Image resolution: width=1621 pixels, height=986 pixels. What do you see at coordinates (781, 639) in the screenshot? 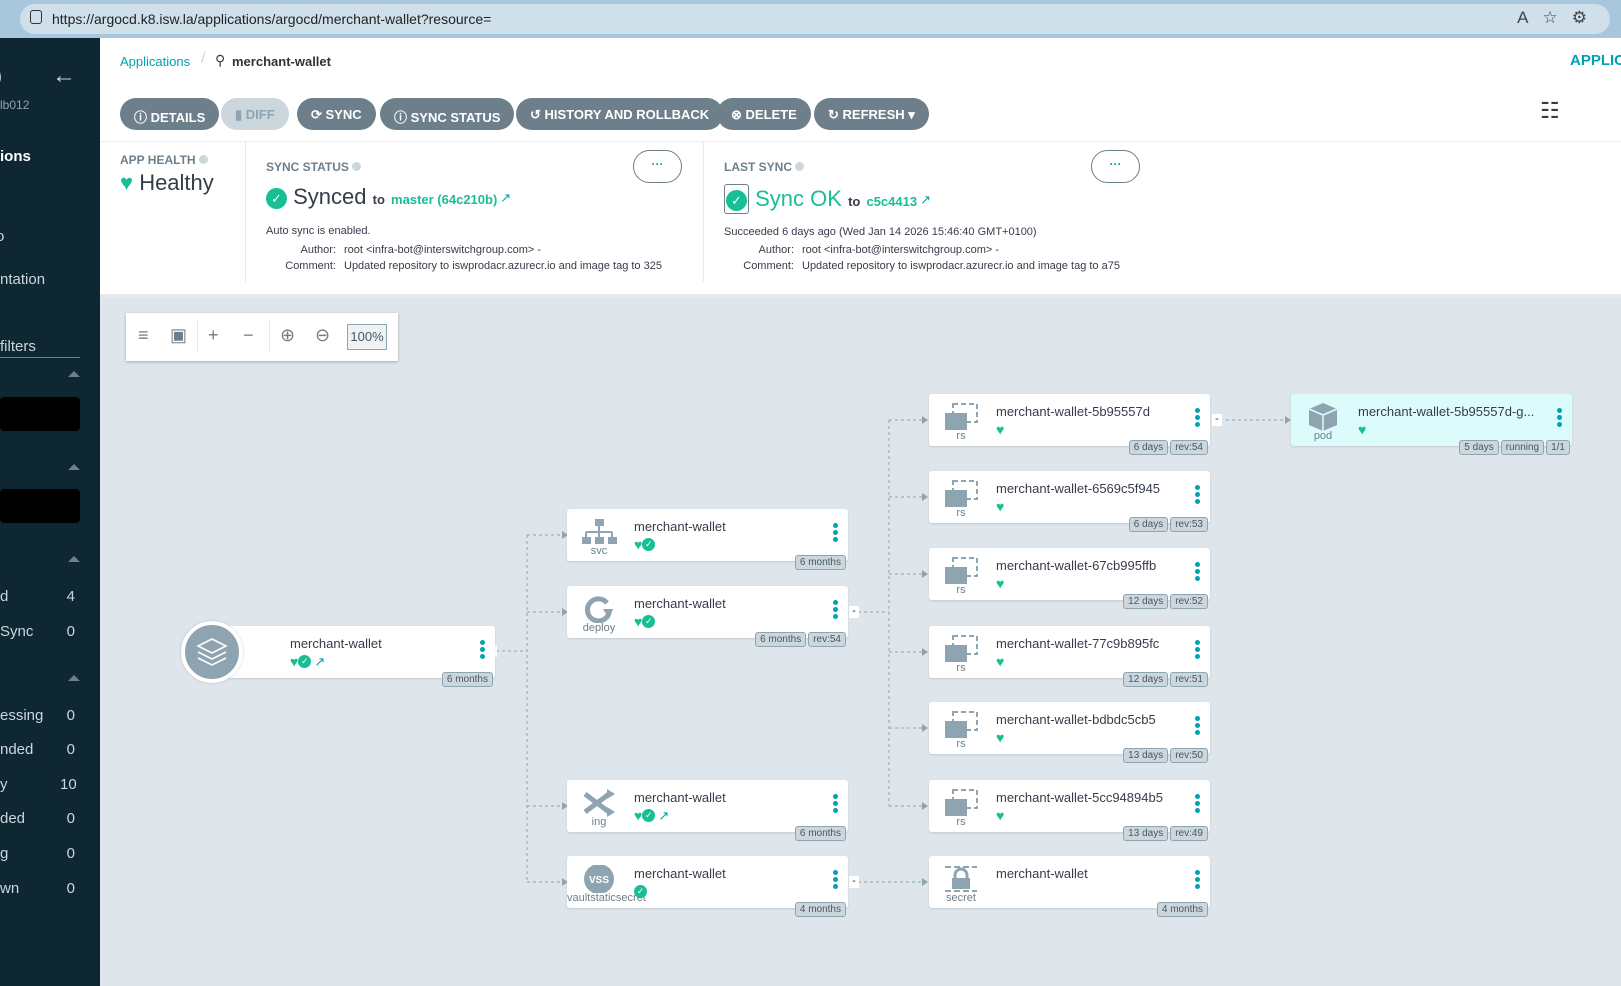
I see `info-badge: 6 months` at bounding box center [781, 639].